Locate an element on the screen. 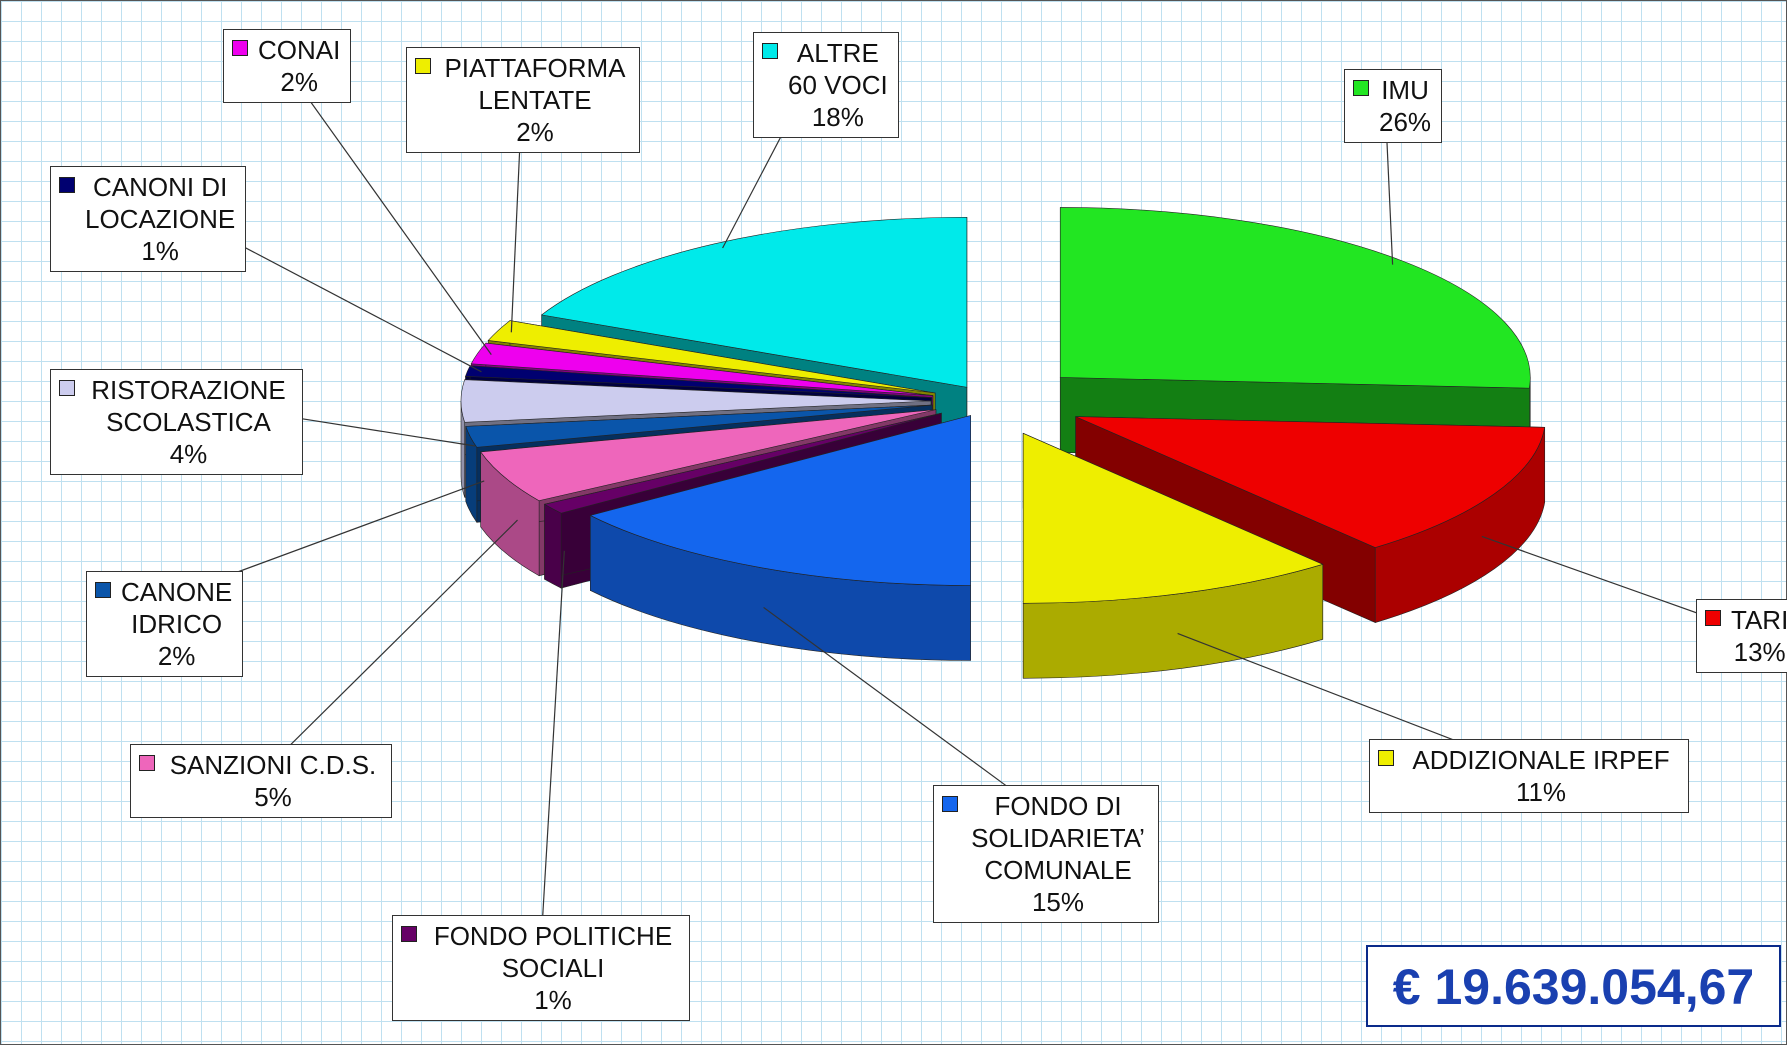 The height and width of the screenshot is (1045, 1787). category-label: RISTORAZIONE SCOLASTICA is located at coordinates (188, 406).